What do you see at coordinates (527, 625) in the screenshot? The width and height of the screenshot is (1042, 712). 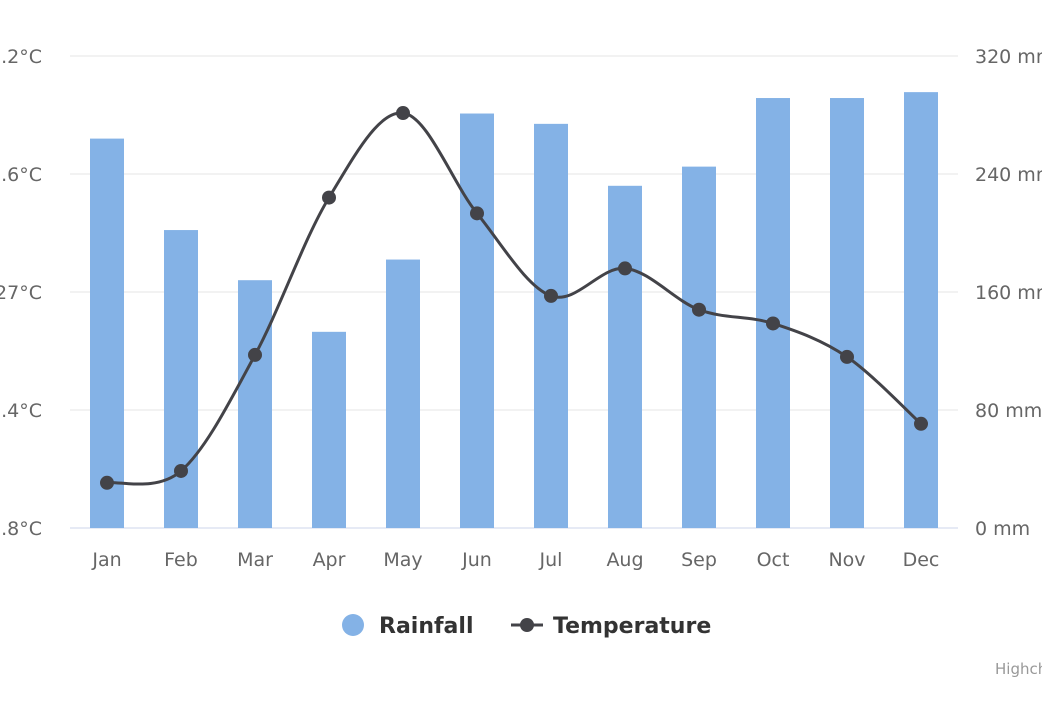 I see `legend-temperature-marker-icon` at bounding box center [527, 625].